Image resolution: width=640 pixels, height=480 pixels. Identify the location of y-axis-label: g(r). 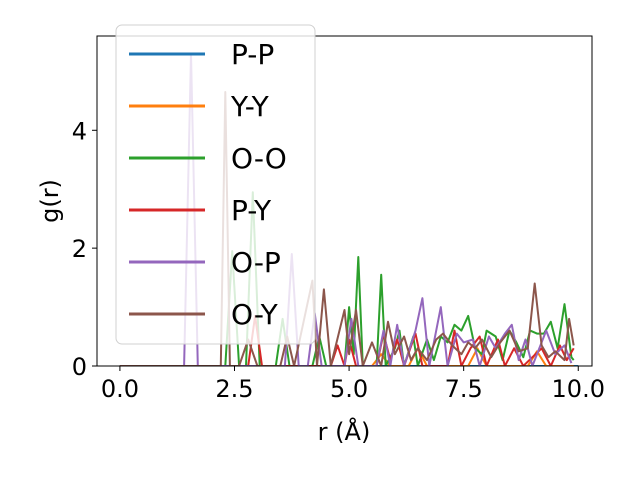
(50, 201).